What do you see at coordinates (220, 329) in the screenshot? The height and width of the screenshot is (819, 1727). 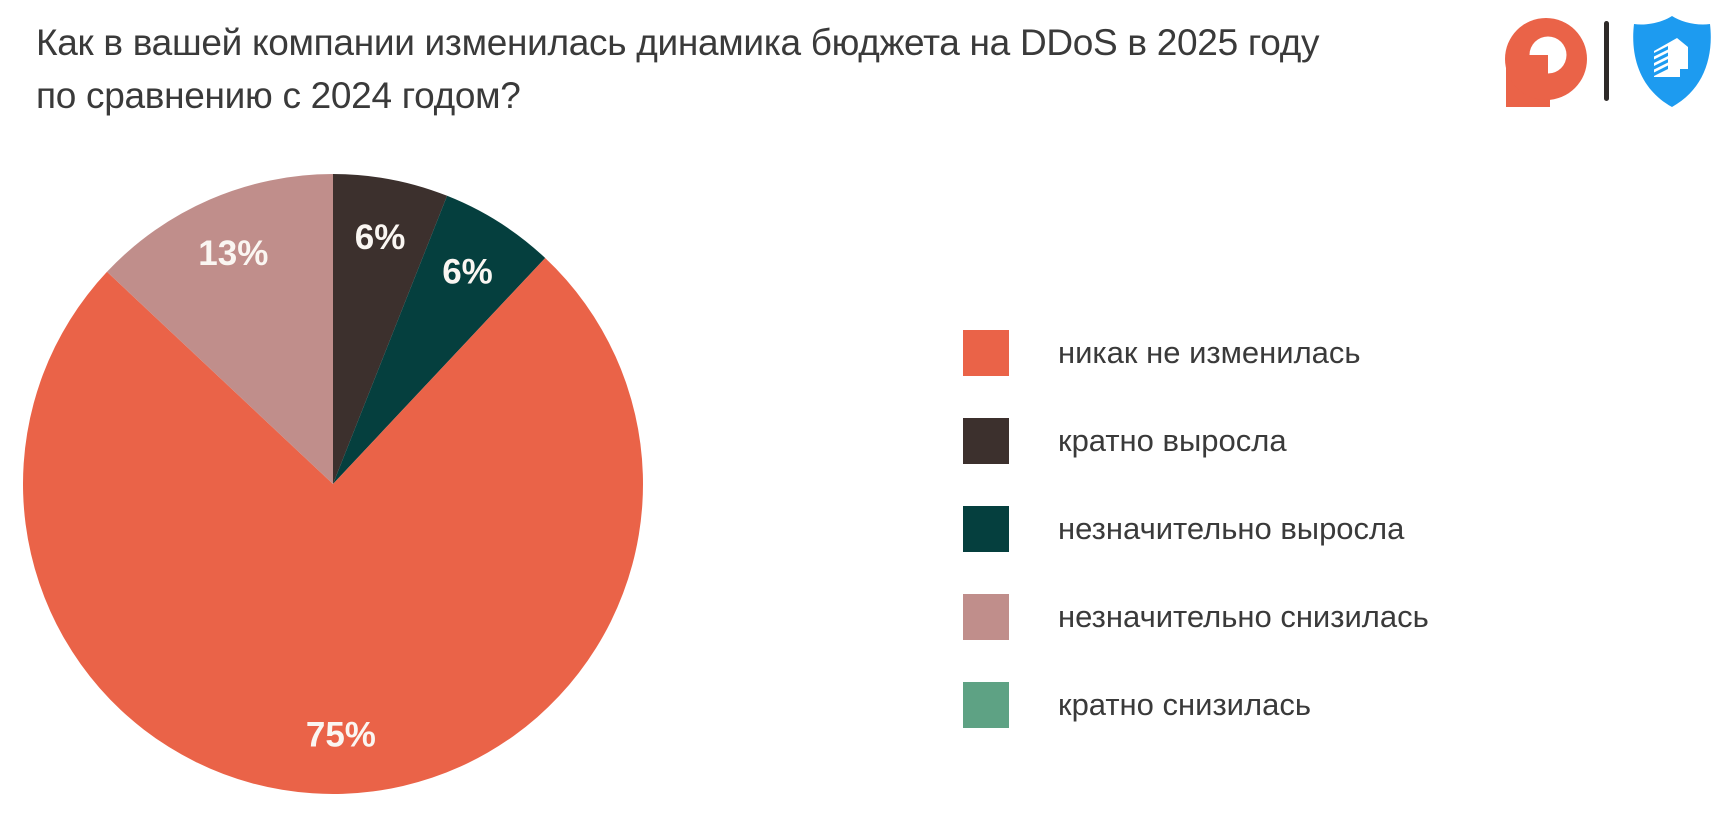 I see `pie-slice-decreased-slightly` at bounding box center [220, 329].